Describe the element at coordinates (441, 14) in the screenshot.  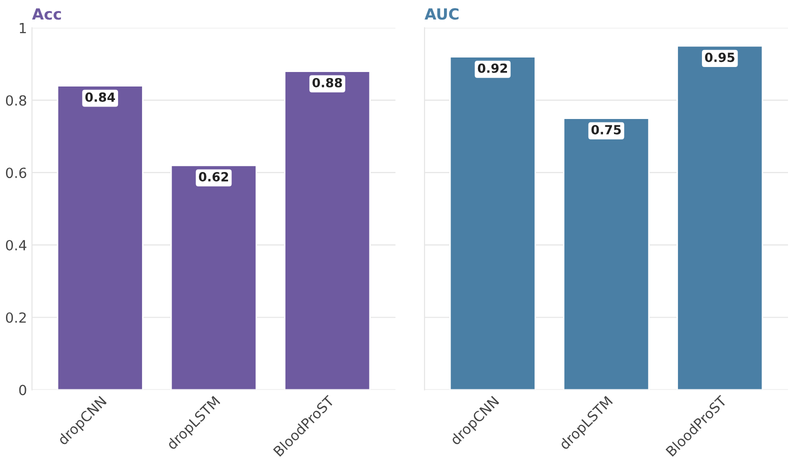
I see `chart-title: AUC` at that location.